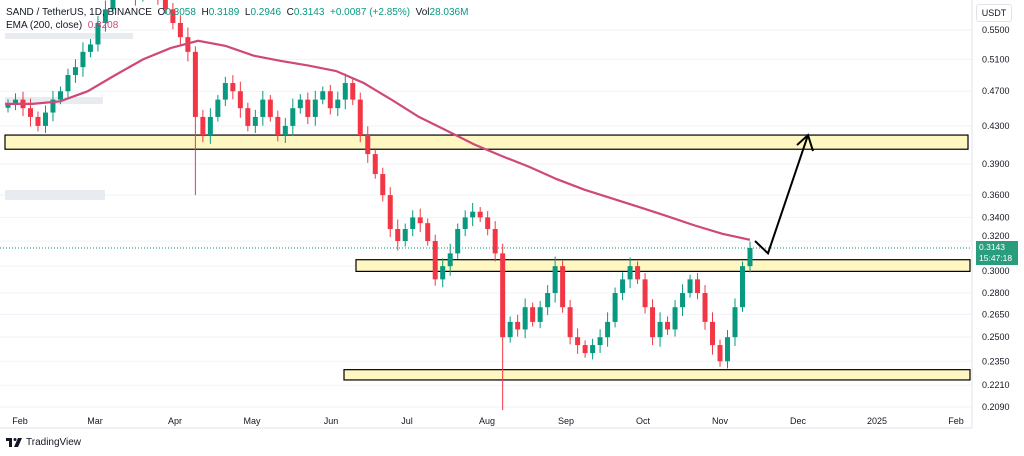  I want to click on y-tick-label: 0.2800, so click(996, 293).